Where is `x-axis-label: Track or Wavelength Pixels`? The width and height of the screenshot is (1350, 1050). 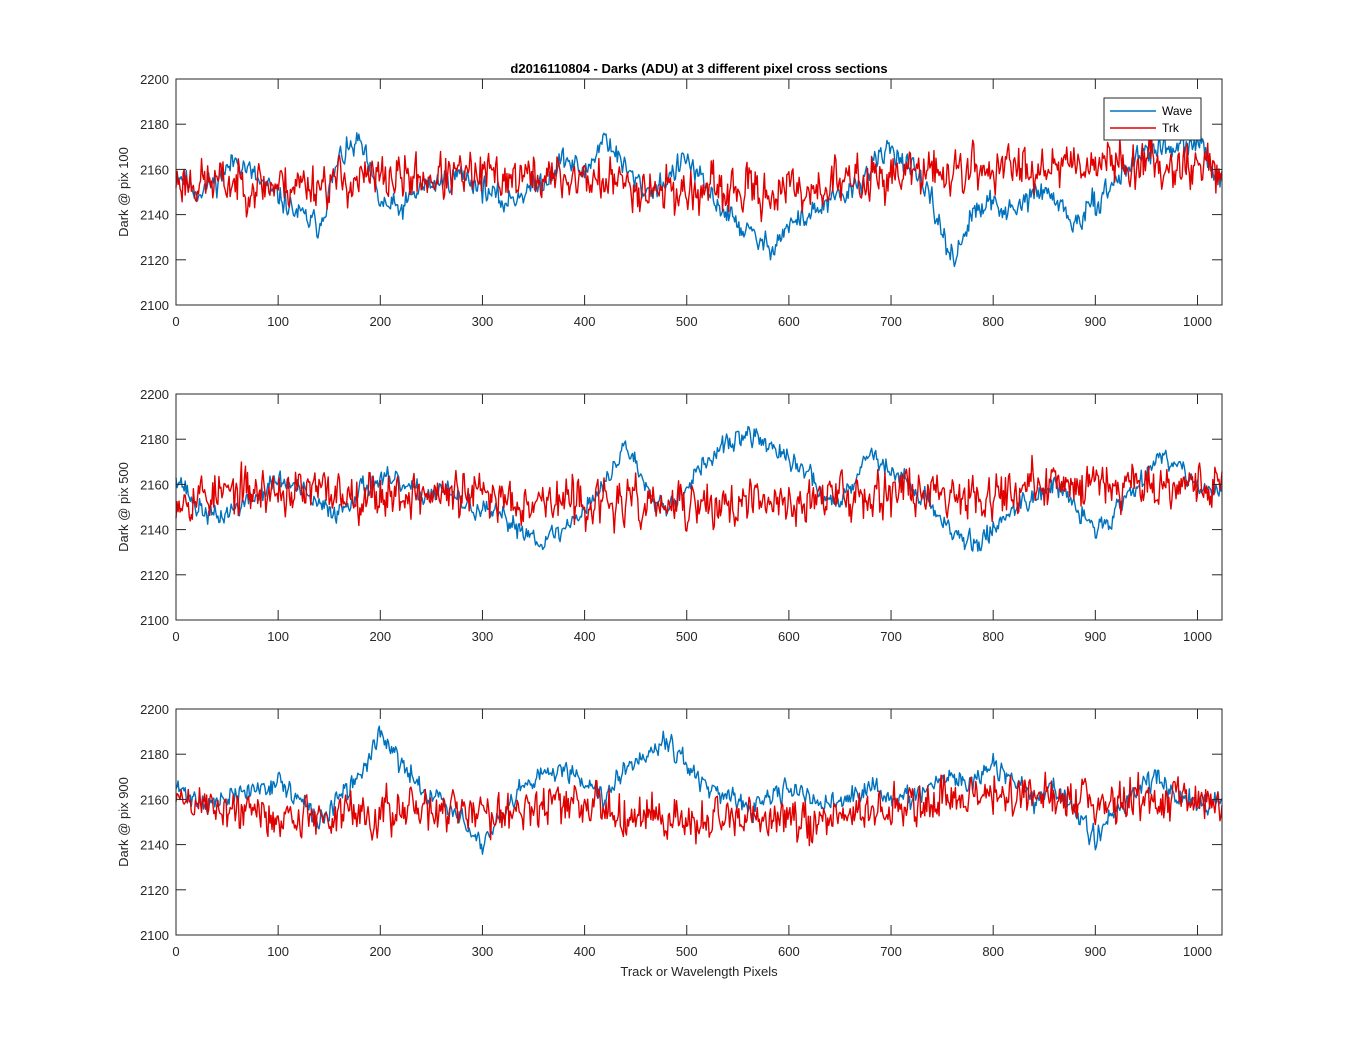 x-axis-label: Track or Wavelength Pixels is located at coordinates (699, 971).